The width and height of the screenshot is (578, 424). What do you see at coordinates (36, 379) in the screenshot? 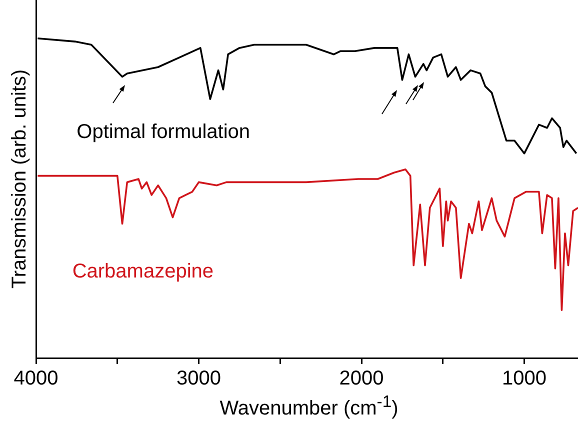
I see `x-tick-label: 4000` at bounding box center [36, 379].